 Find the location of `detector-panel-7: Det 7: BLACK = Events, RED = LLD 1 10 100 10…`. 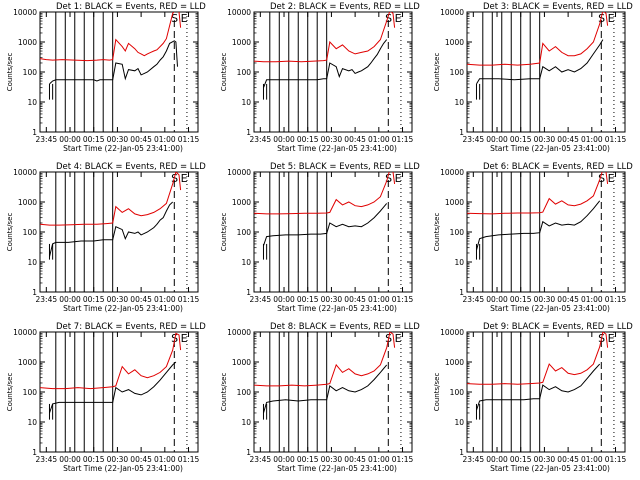

detector-panel-7: Det 7: BLACK = Events, RED = LLD 1 10 100 10… is located at coordinates (106, 397).